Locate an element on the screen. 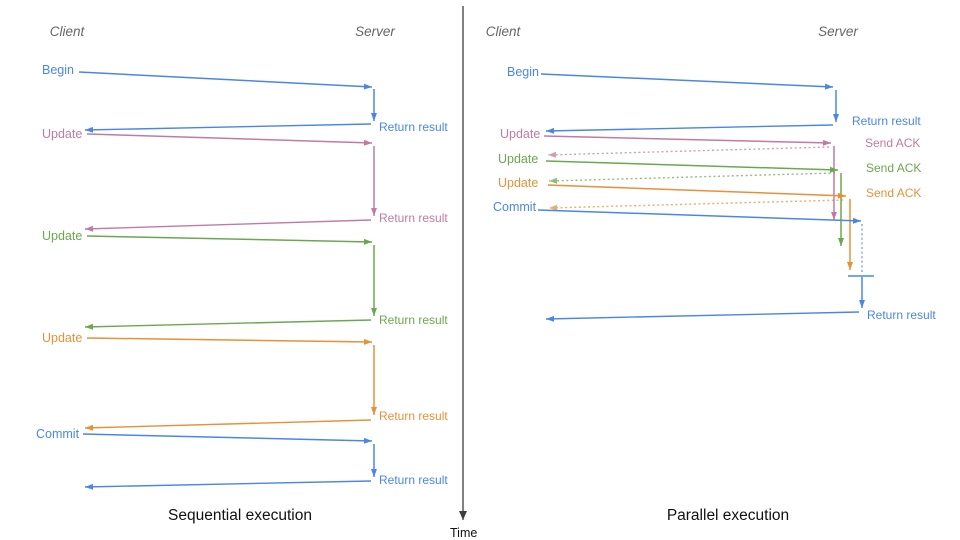 The height and width of the screenshot is (540, 960). seq-step-commit: Commit Return result is located at coordinates (242, 458).